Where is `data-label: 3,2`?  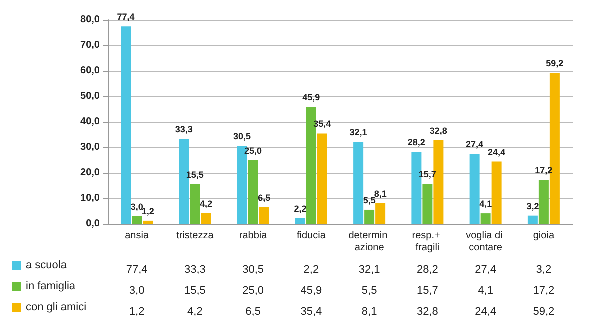
data-label: 3,2 is located at coordinates (544, 270).